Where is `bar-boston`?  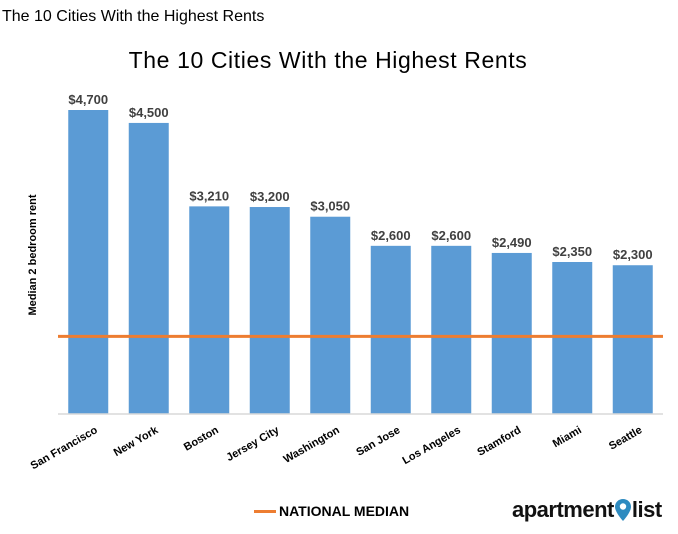 bar-boston is located at coordinates (209, 310).